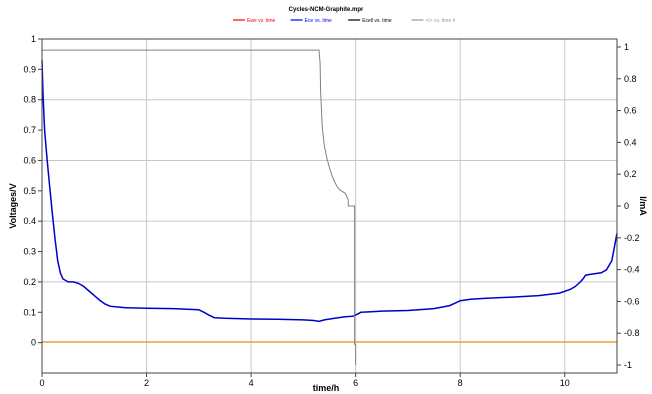  What do you see at coordinates (630, 79) in the screenshot?
I see `y2-tick-label: 0.8` at bounding box center [630, 79].